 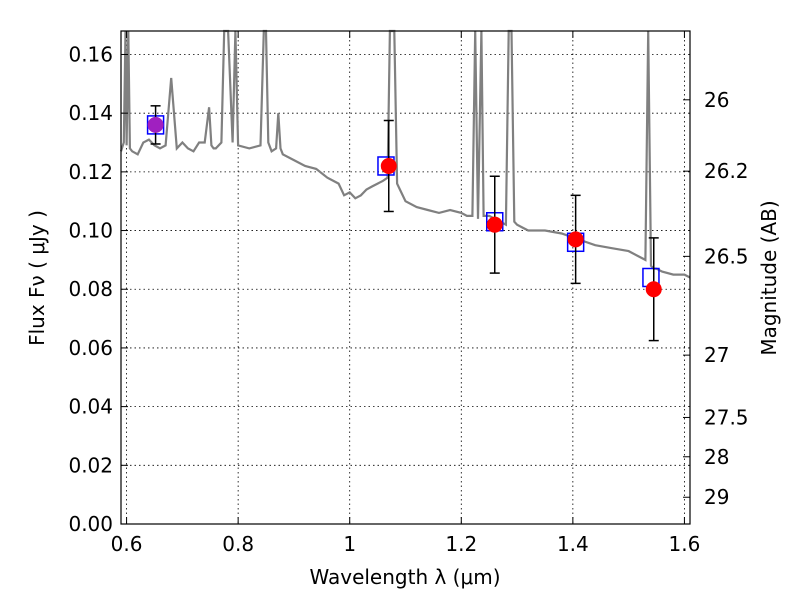 What do you see at coordinates (90, 348) in the screenshot?
I see `y-tick-label: 0.06` at bounding box center [90, 348].